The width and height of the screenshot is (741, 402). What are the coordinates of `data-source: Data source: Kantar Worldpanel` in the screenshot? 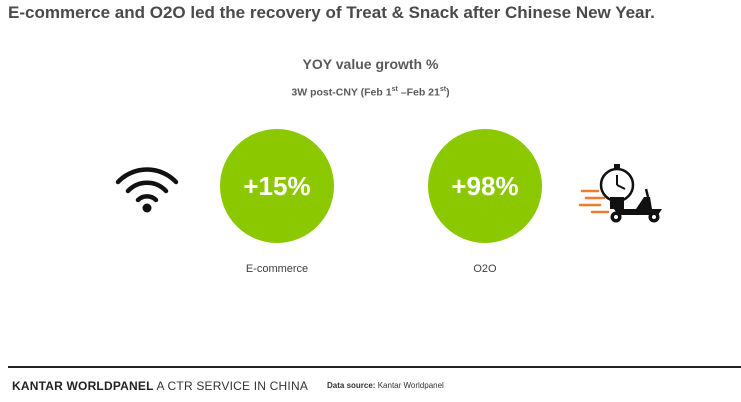 It's located at (385, 385).